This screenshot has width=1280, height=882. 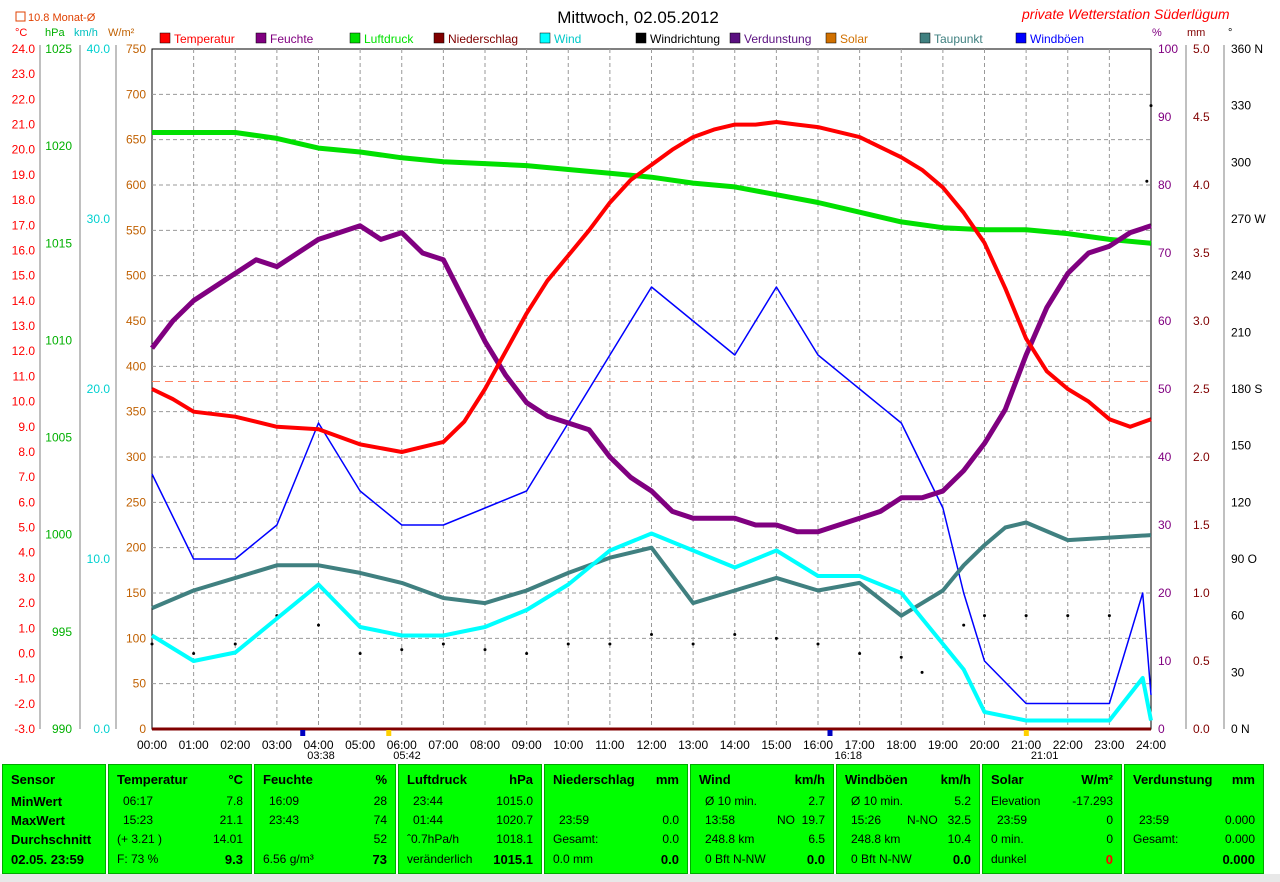 What do you see at coordinates (735, 745) in the screenshot?
I see `time-tick-label: 14:00` at bounding box center [735, 745].